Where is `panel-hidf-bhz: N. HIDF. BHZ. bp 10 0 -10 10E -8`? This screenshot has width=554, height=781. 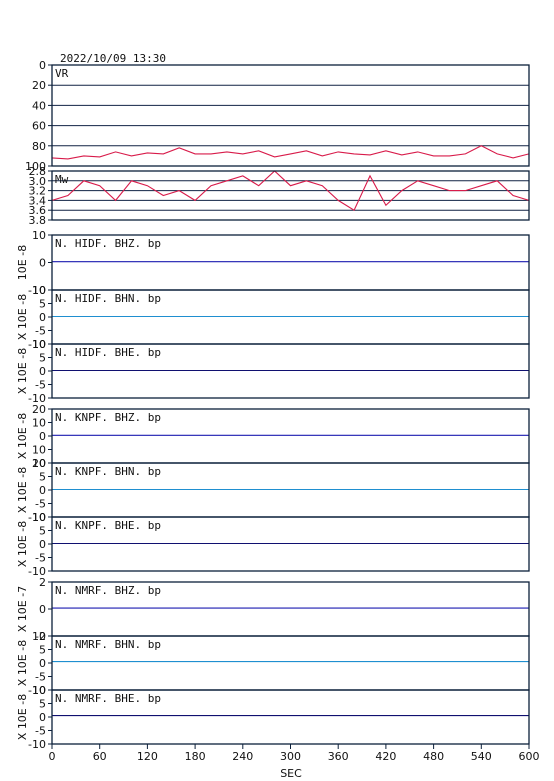
panel-hidf-bhz: N. HIDF. BHZ. bp 10 0 -10 10E -8 is located at coordinates (273, 263).